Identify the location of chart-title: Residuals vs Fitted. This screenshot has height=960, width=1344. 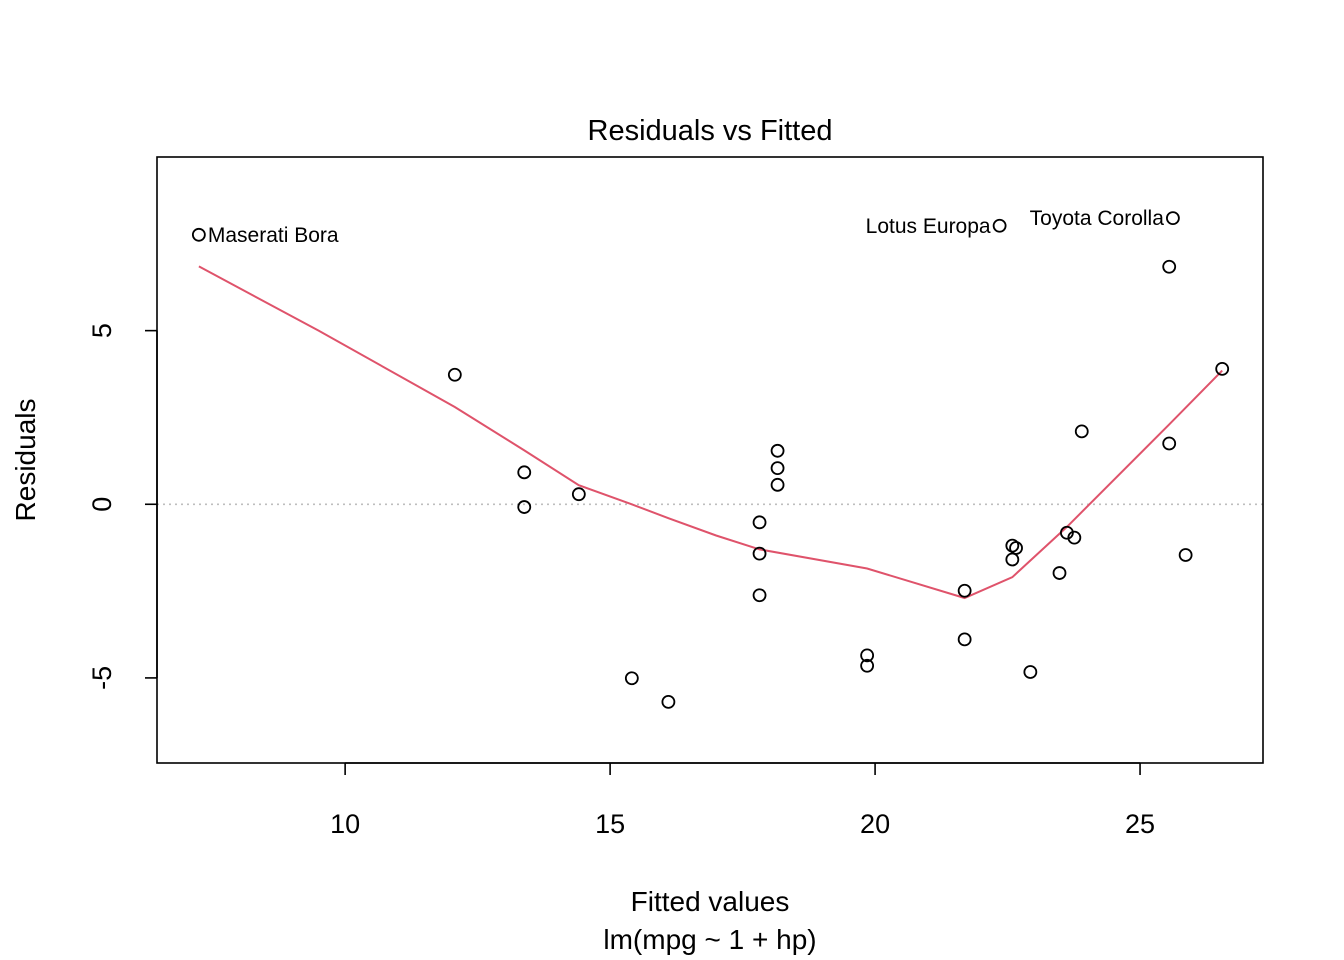
(710, 131).